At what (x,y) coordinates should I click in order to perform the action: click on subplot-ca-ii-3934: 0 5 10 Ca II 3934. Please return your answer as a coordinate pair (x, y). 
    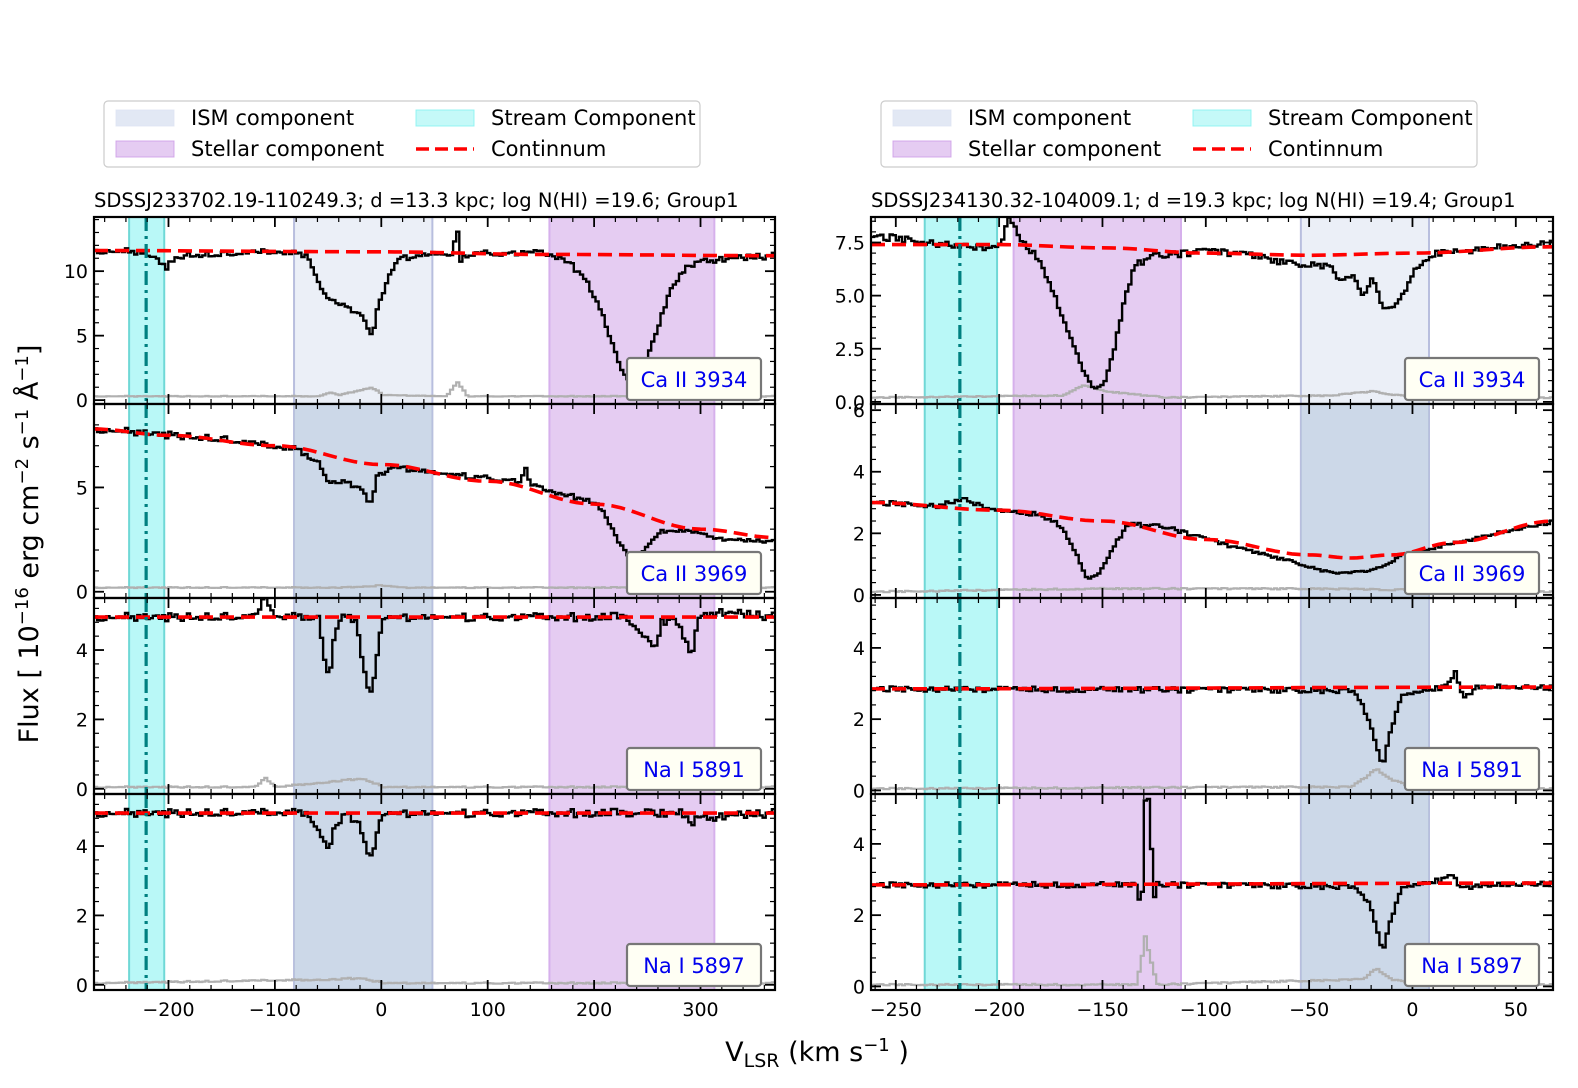
    Looking at the image, I should click on (420, 313).